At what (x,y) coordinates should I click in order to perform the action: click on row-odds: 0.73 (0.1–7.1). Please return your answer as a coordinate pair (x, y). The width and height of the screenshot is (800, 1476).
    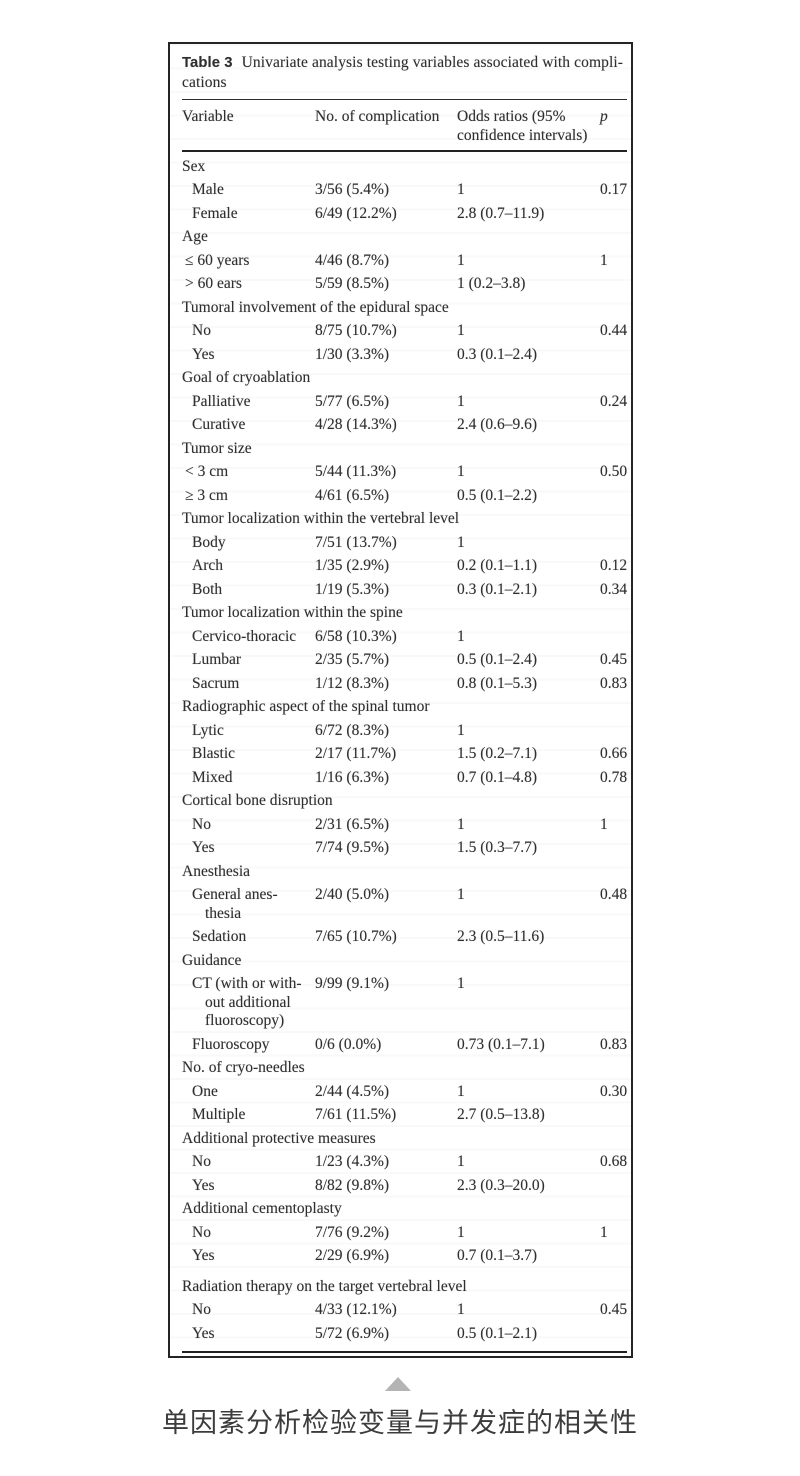
    Looking at the image, I should click on (501, 1044).